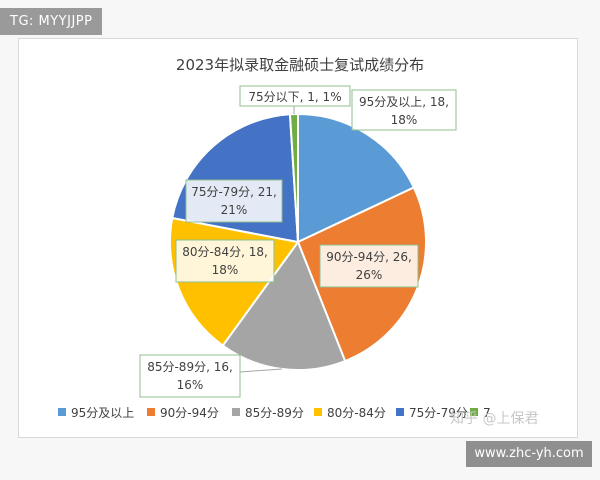 The width and height of the screenshot is (600, 480). I want to click on legend-entry-5: 7, so click(480, 413).